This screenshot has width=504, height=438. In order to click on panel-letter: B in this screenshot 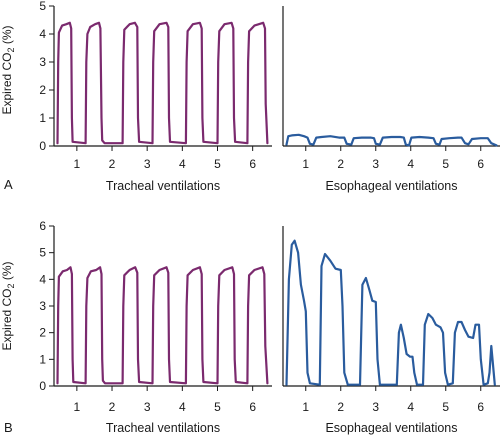, I will do `click(8, 427)`.